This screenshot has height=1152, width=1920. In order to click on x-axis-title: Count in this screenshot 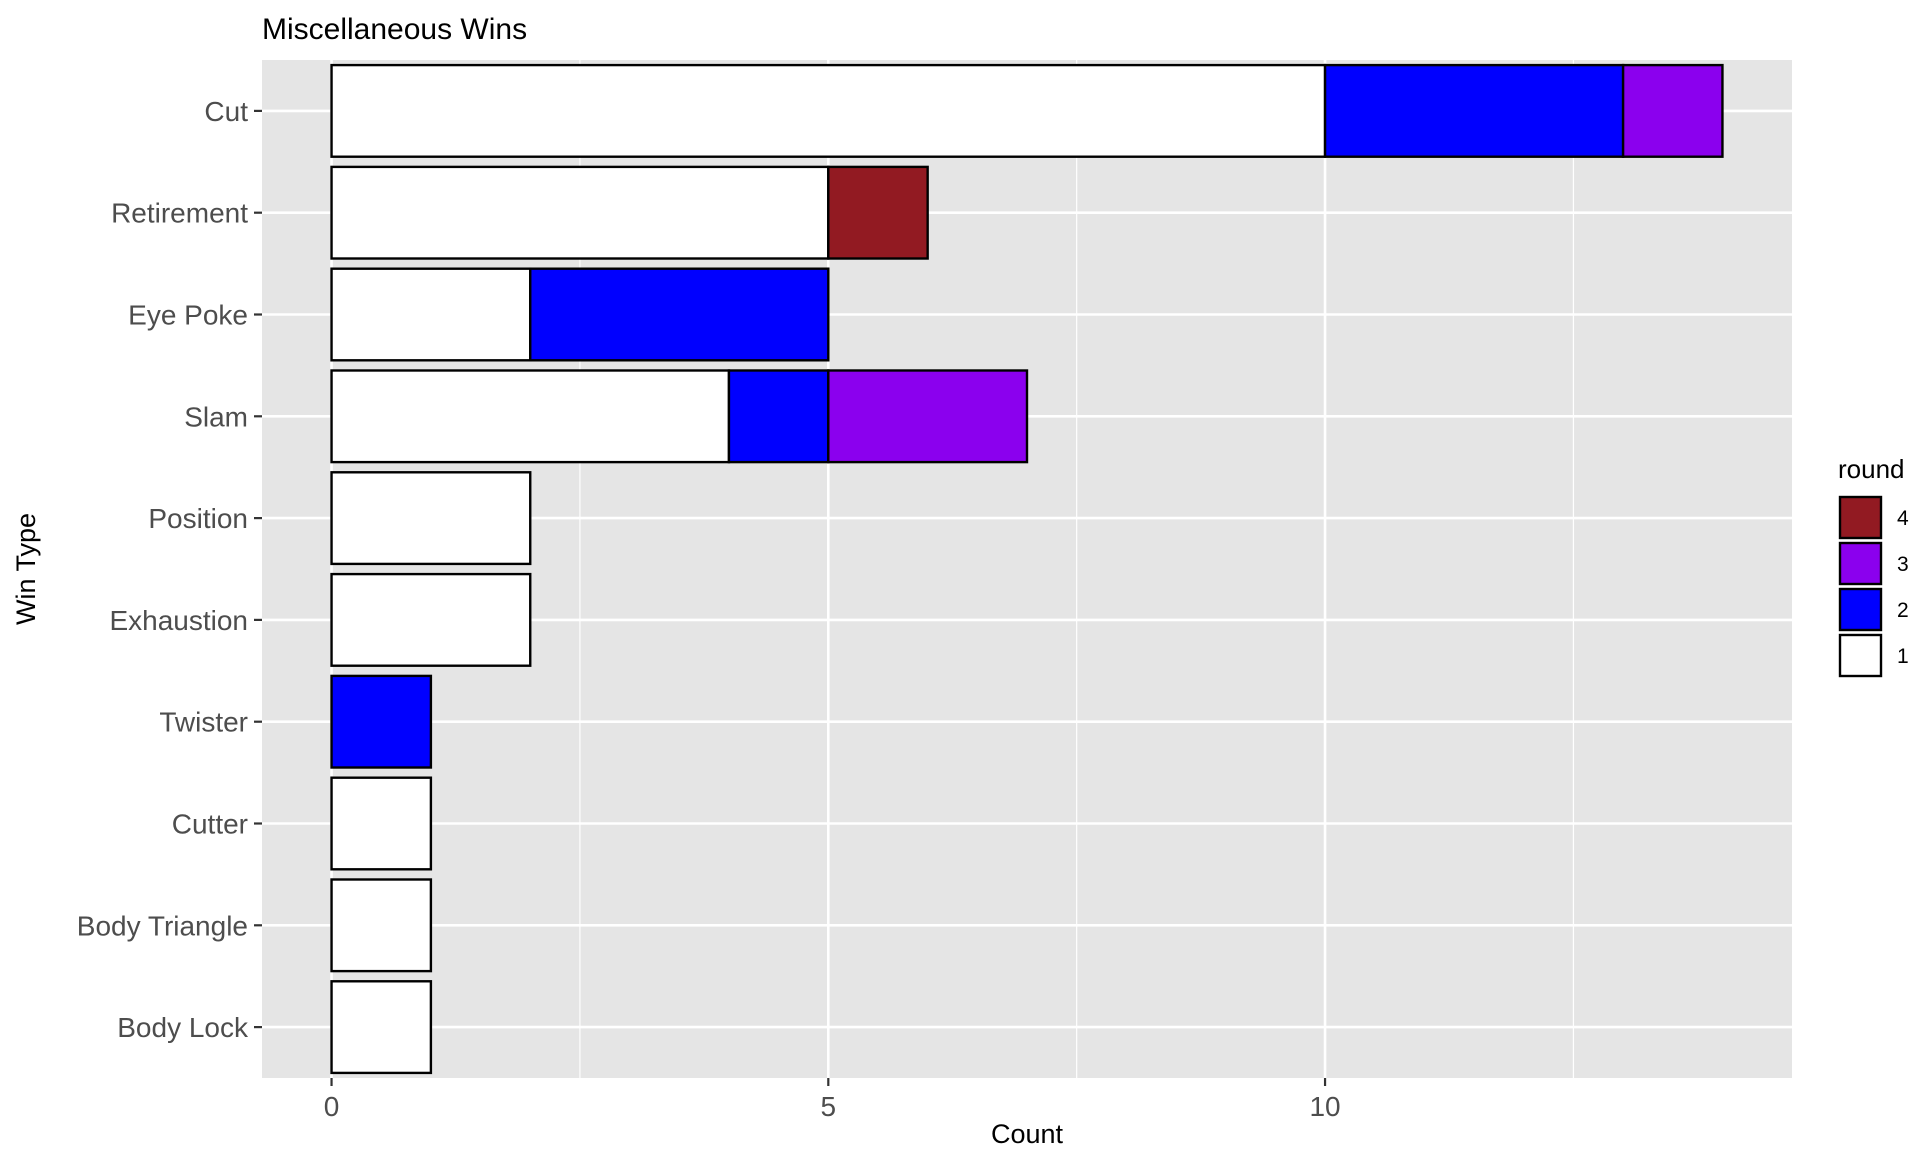, I will do `click(1027, 1134)`.